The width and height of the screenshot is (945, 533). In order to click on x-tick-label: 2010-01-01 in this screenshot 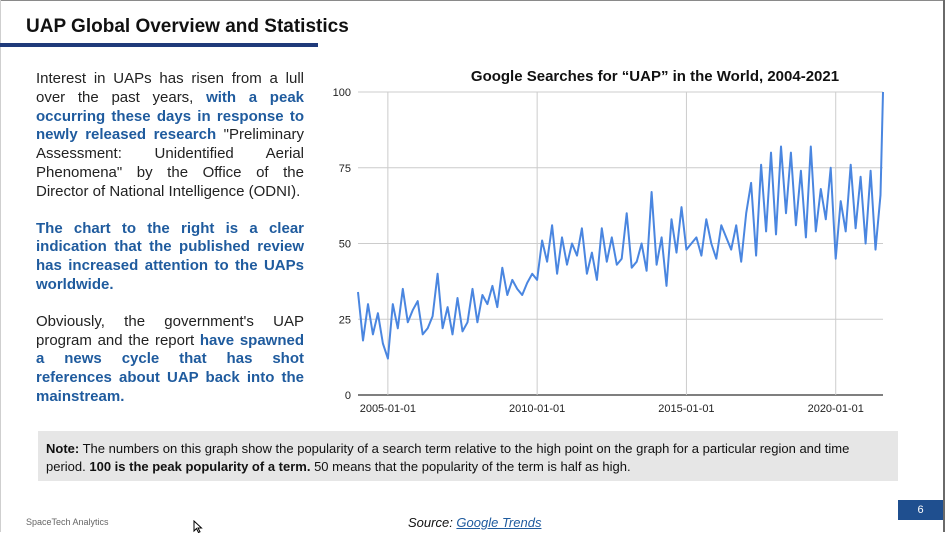, I will do `click(537, 409)`.